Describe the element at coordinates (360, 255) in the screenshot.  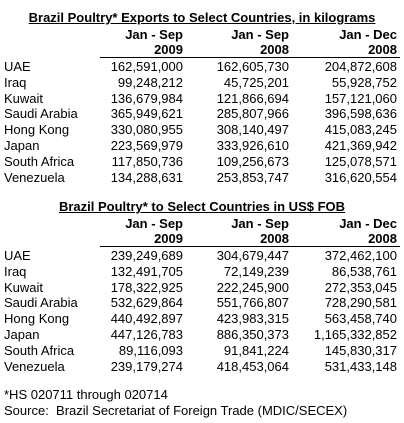
I see `cell-value: 372,462,100` at that location.